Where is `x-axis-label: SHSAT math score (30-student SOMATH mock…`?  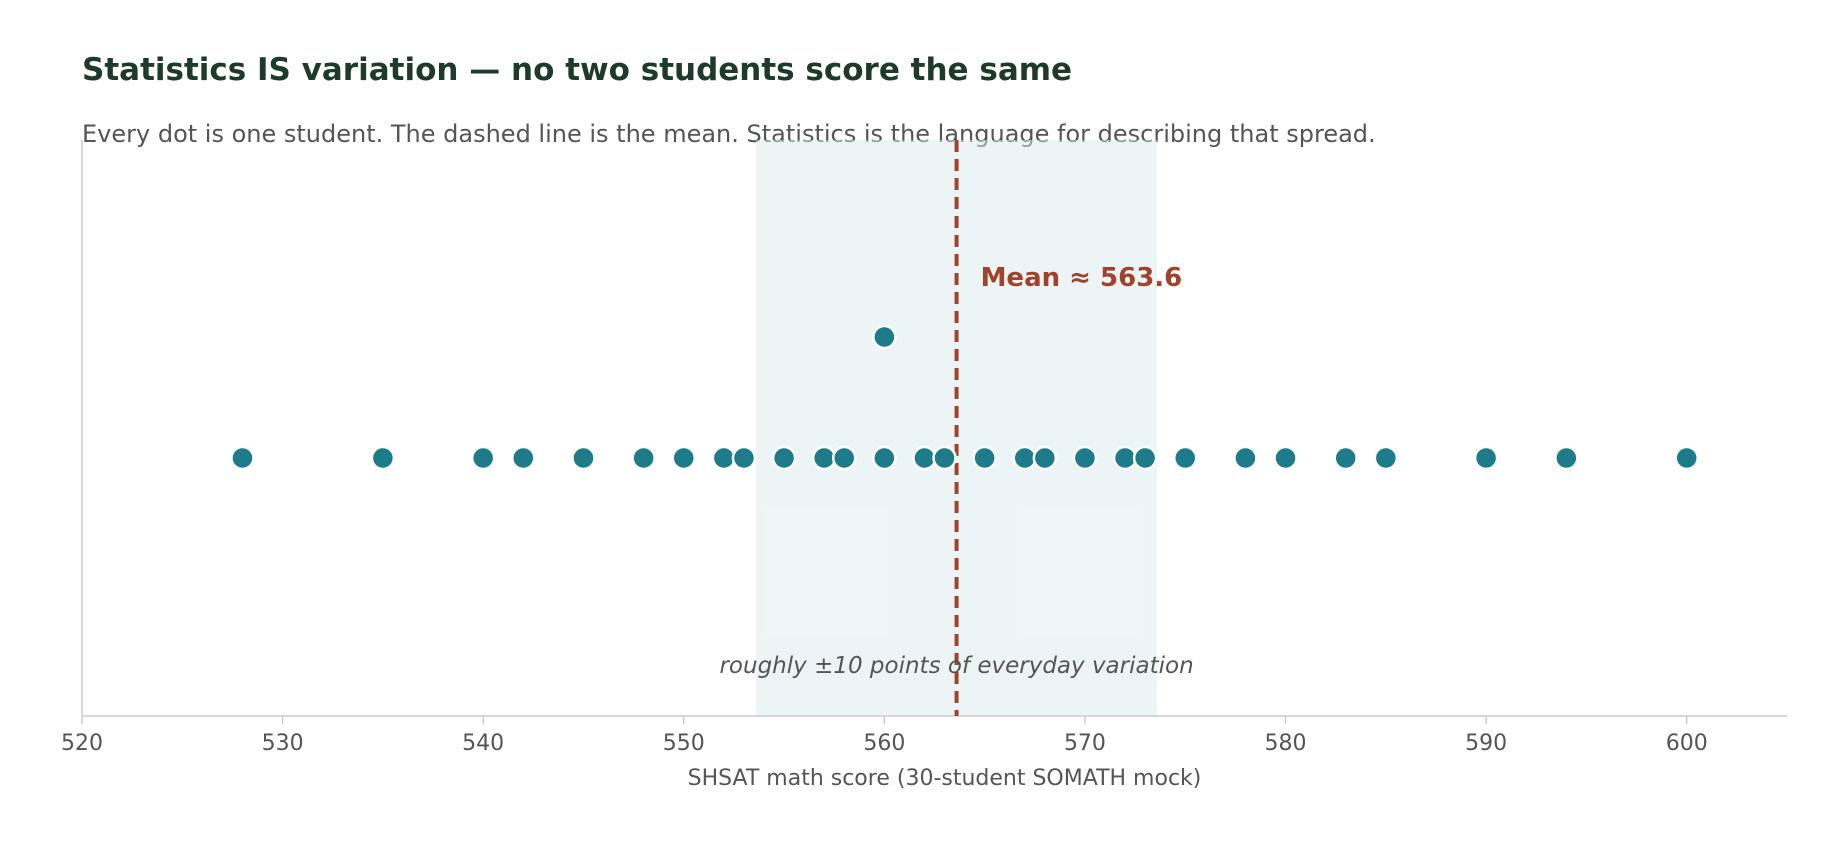 x-axis-label: SHSAT math score (30-student SOMATH mock… is located at coordinates (945, 778).